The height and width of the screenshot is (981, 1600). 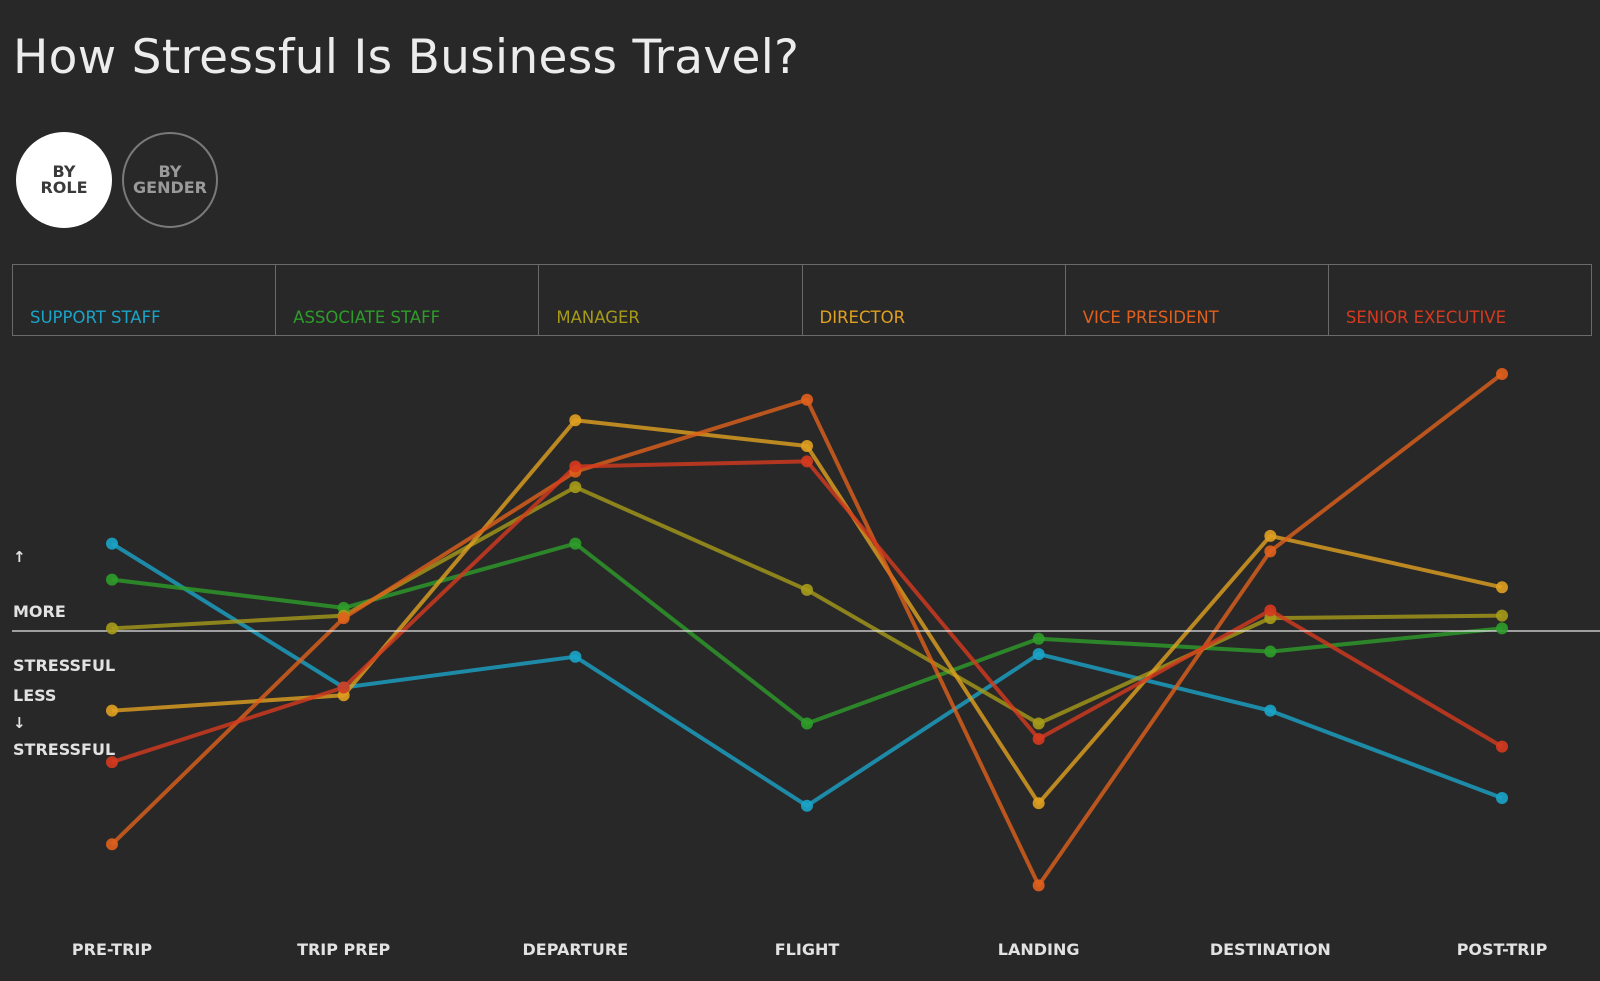 I want to click on legend-label-vice-president: VICE PRESIDENT, so click(x=1150, y=317).